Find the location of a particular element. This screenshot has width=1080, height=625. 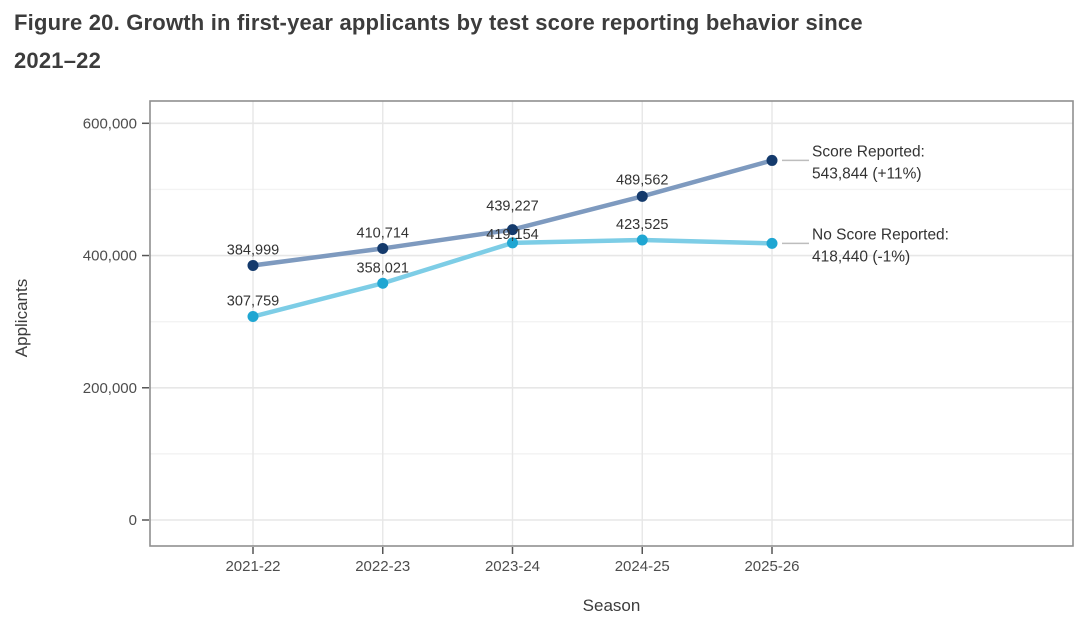

x-axis-title: Season is located at coordinates (612, 605).